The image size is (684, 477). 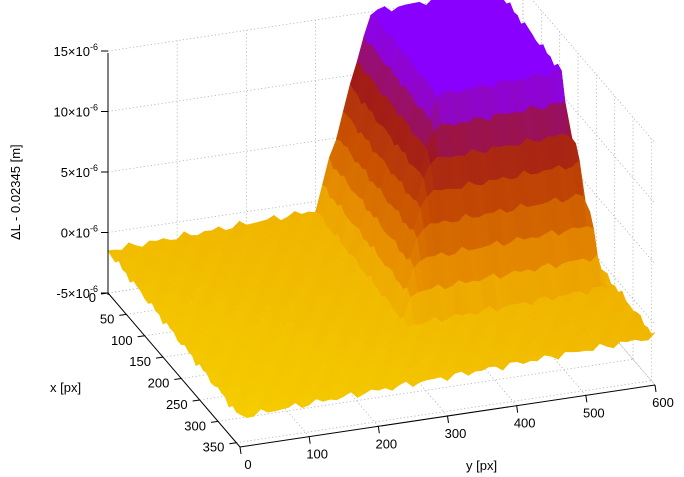 I want to click on x-tick-label: 300, so click(x=195, y=425).